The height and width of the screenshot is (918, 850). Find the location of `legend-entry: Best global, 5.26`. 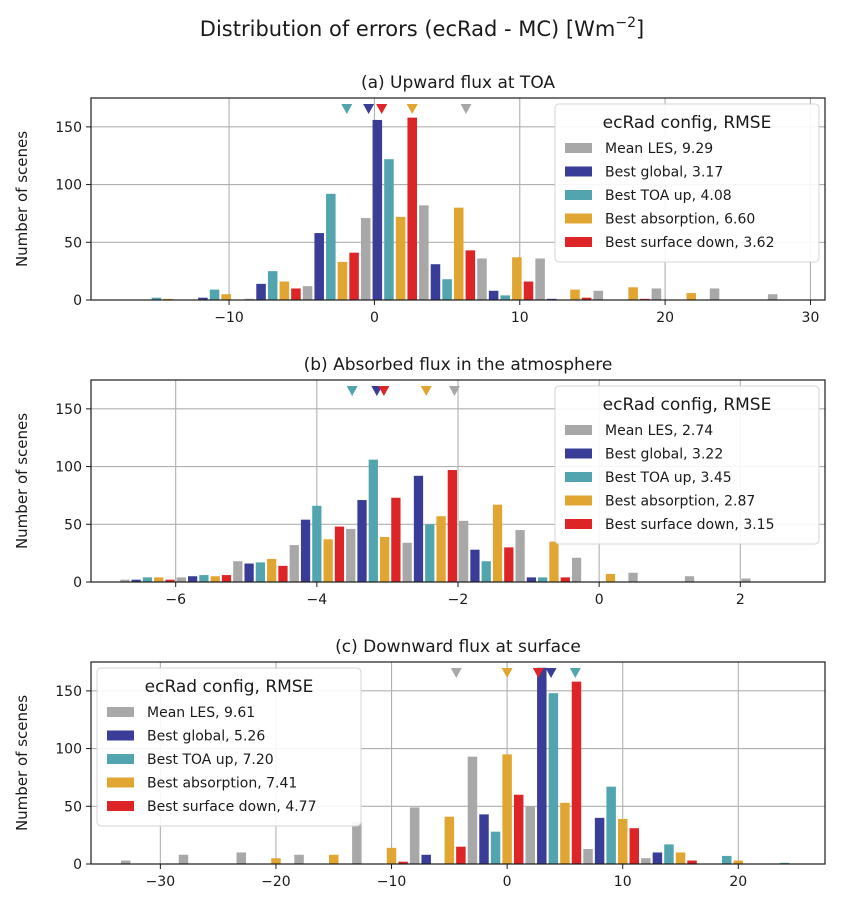

legend-entry: Best global, 5.26 is located at coordinates (206, 737).